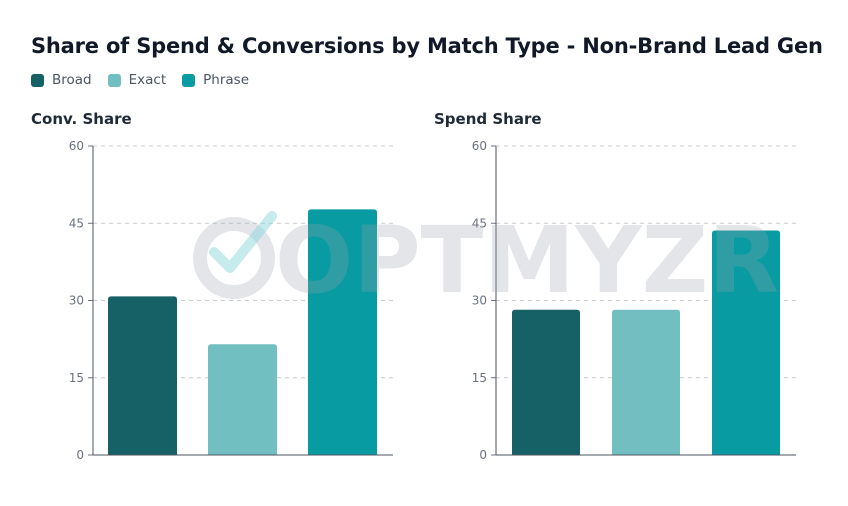  What do you see at coordinates (37, 80) in the screenshot?
I see `legend-swatch-broad` at bounding box center [37, 80].